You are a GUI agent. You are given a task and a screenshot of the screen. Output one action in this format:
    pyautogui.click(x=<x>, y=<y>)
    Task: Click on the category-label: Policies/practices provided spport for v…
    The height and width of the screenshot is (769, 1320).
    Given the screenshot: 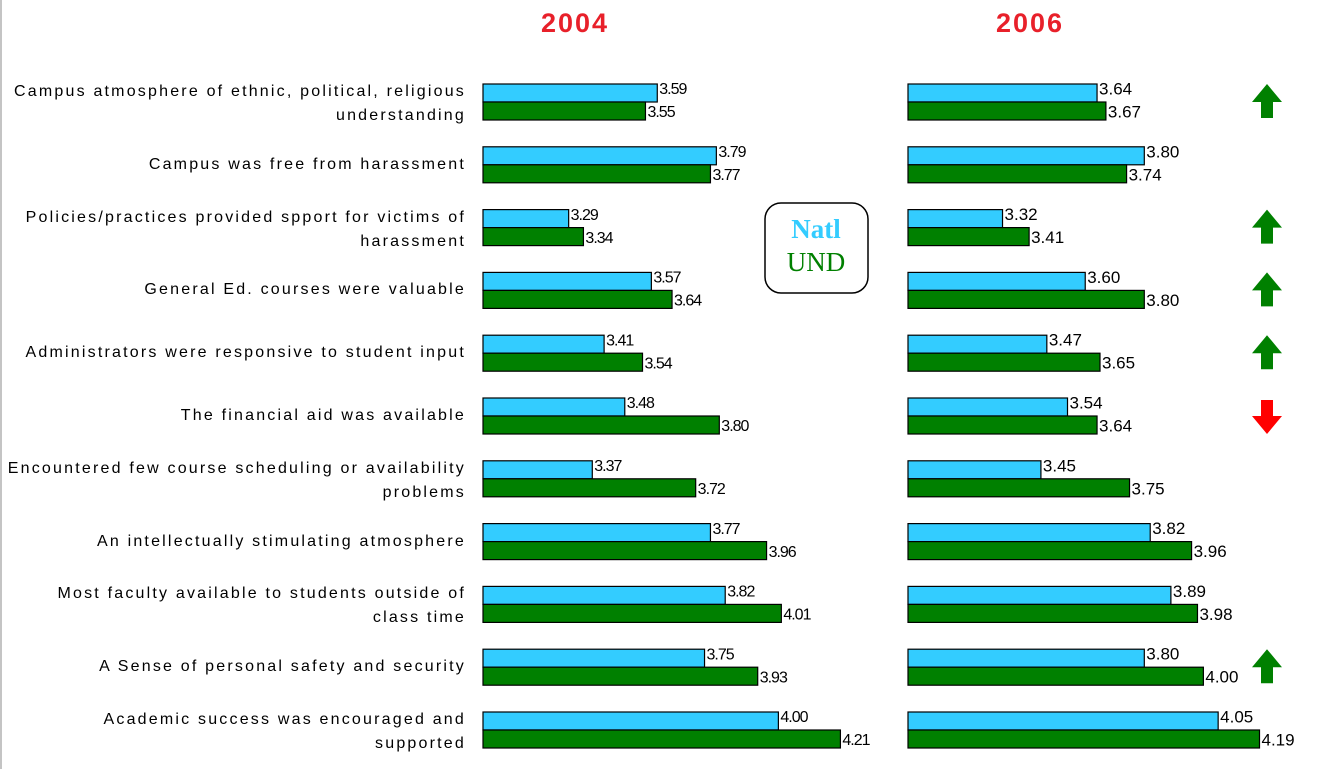 What is the action you would take?
    pyautogui.click(x=245, y=229)
    